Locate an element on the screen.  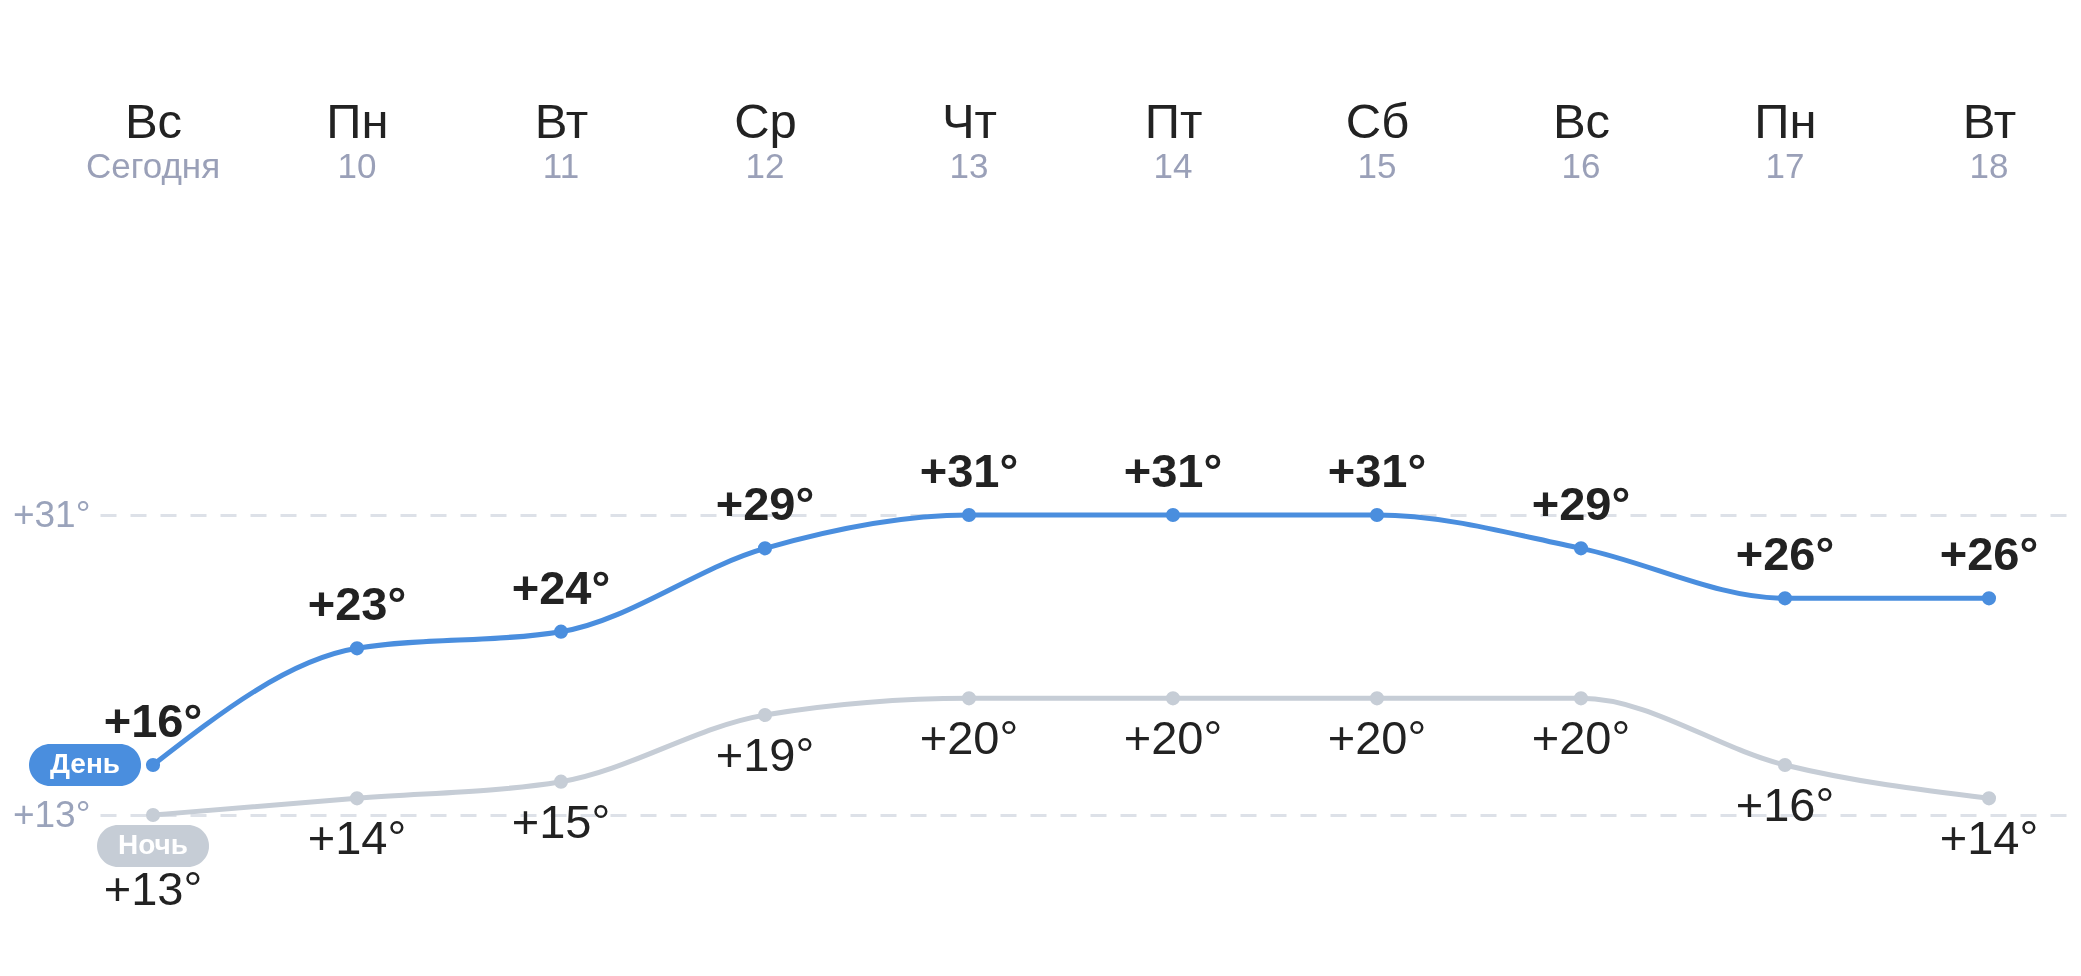
data-label: +23° is located at coordinates (357, 604).